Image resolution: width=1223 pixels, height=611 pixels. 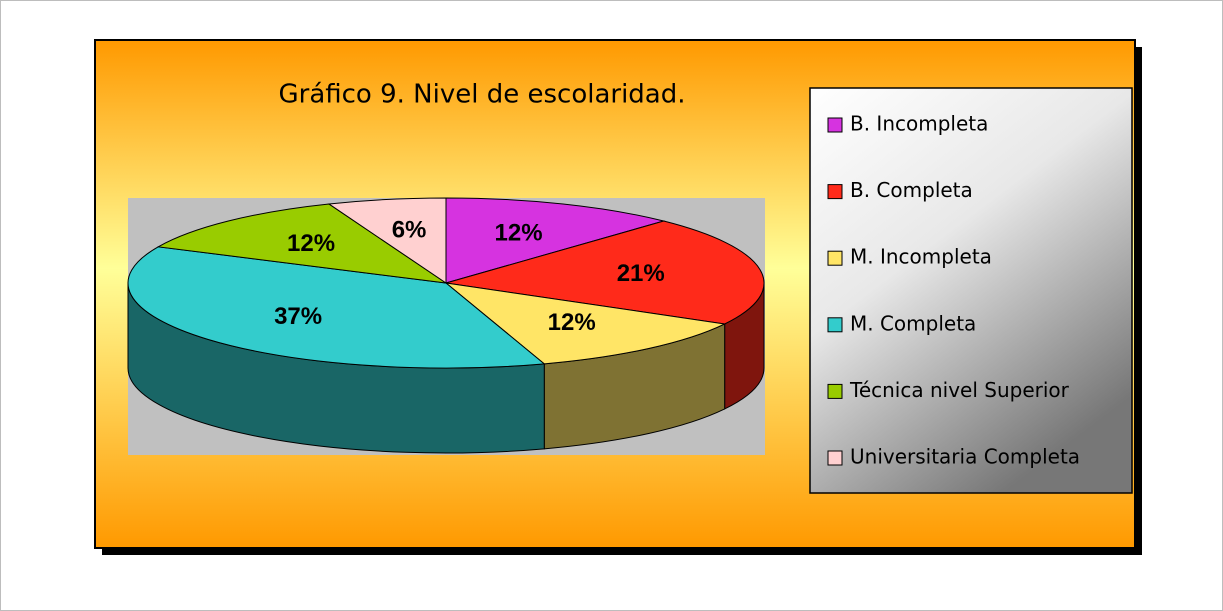 What do you see at coordinates (298, 316) in the screenshot?
I see `data-label: 37%` at bounding box center [298, 316].